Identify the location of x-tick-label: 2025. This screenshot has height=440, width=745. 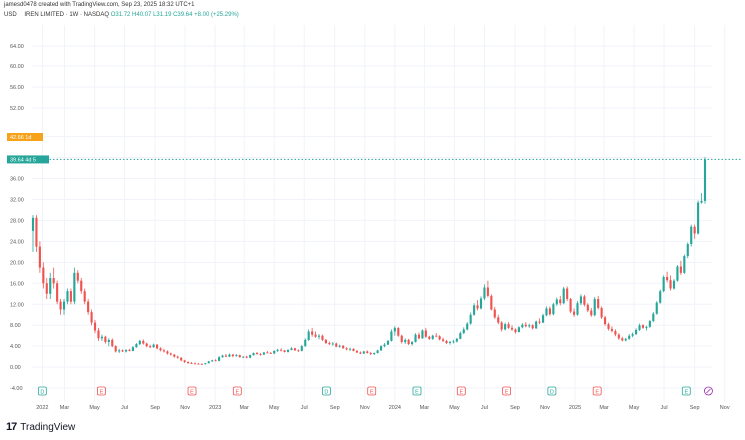
(575, 408).